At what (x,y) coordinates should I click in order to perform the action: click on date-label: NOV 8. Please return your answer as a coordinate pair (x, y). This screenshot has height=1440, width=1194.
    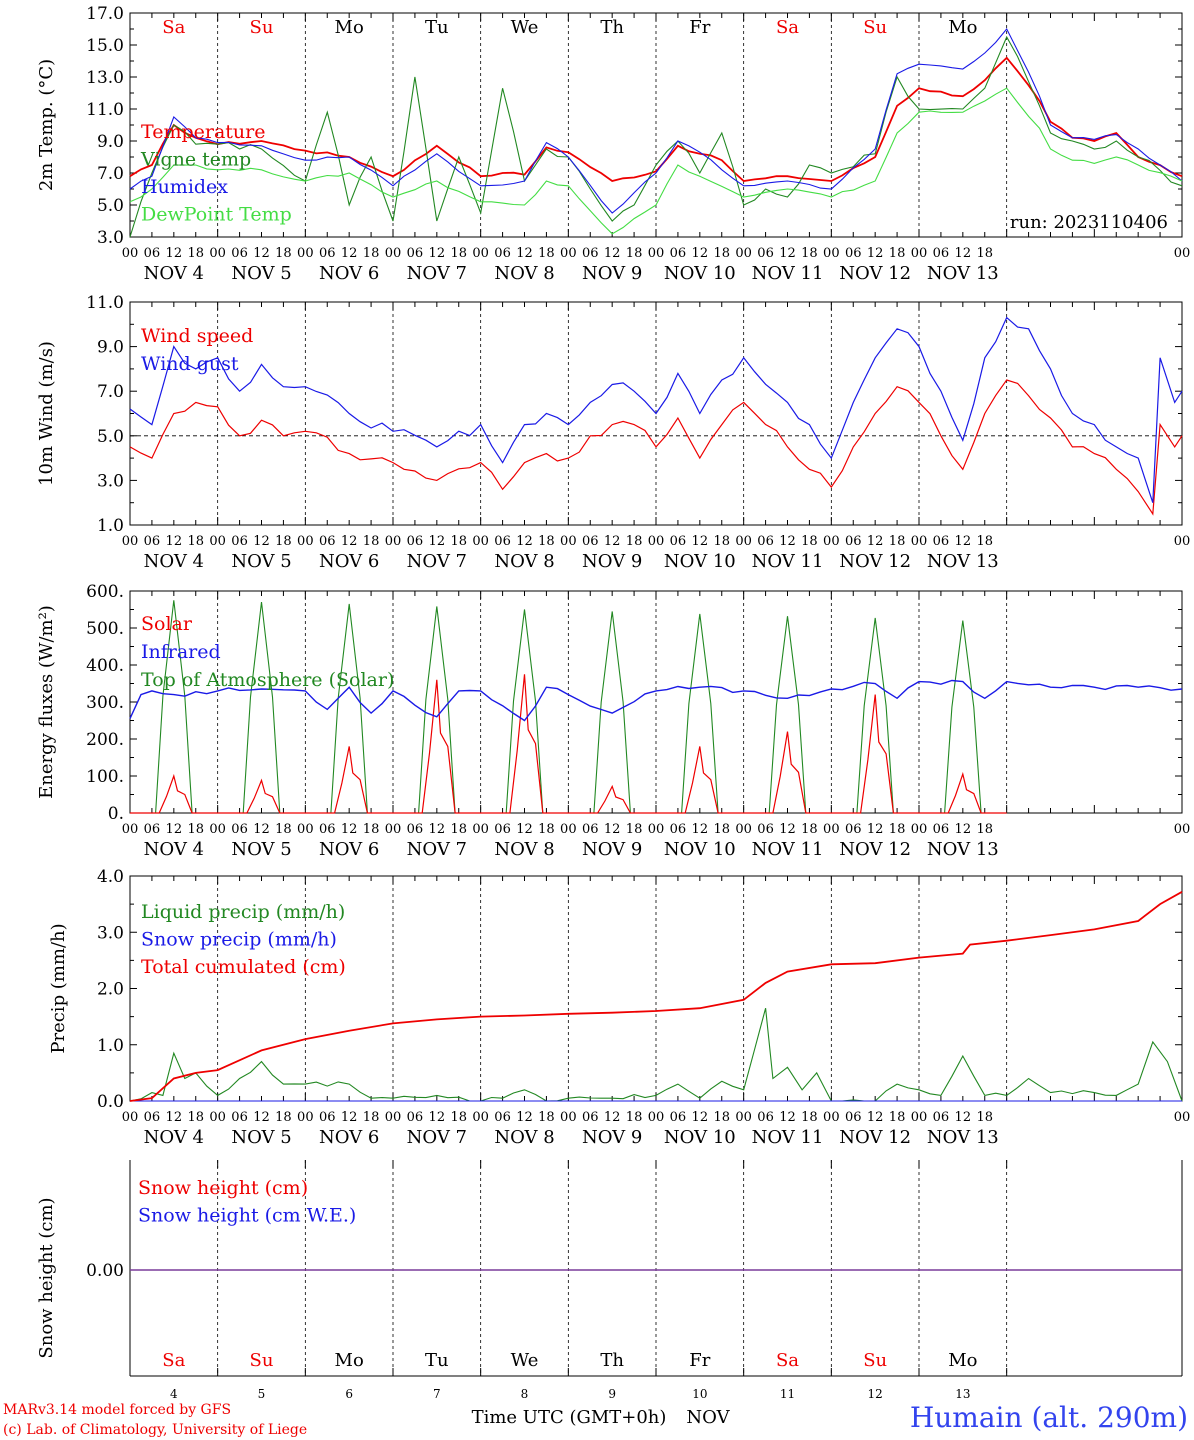
    Looking at the image, I should click on (524, 1137).